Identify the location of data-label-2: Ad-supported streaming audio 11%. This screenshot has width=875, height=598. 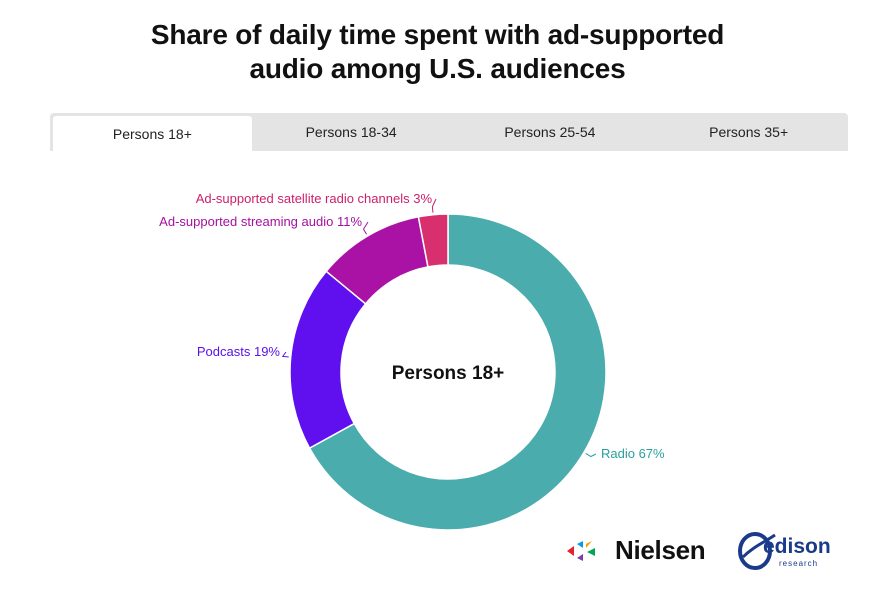
(260, 221).